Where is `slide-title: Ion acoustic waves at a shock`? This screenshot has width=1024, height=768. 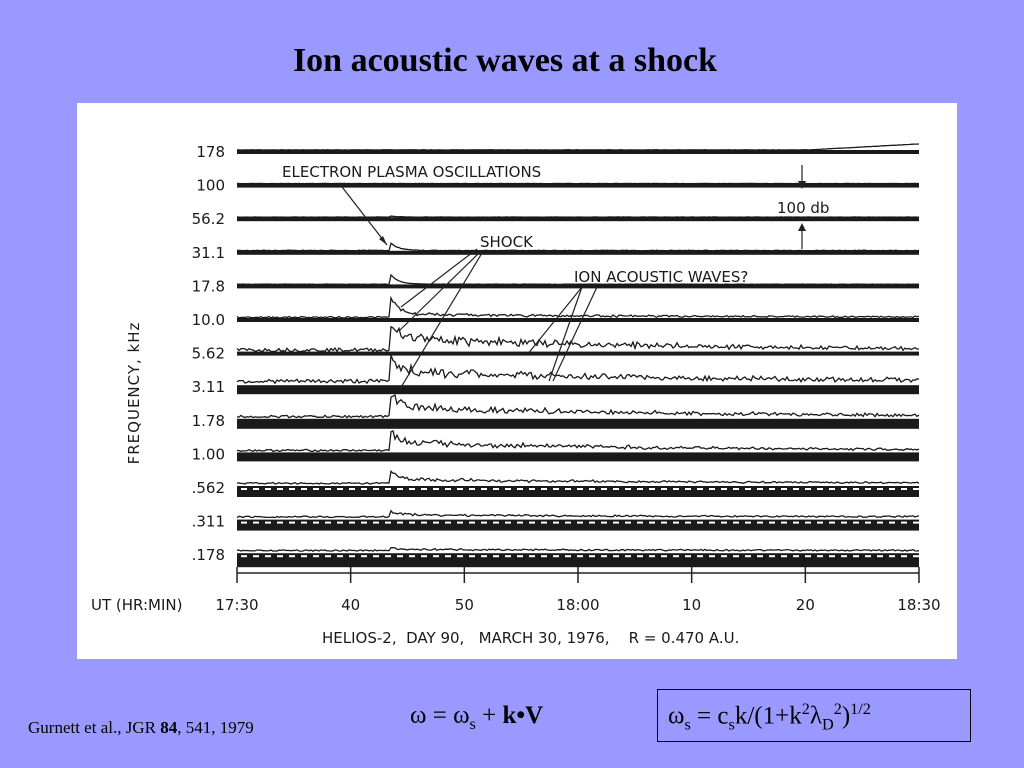 slide-title: Ion acoustic waves at a shock is located at coordinates (505, 60).